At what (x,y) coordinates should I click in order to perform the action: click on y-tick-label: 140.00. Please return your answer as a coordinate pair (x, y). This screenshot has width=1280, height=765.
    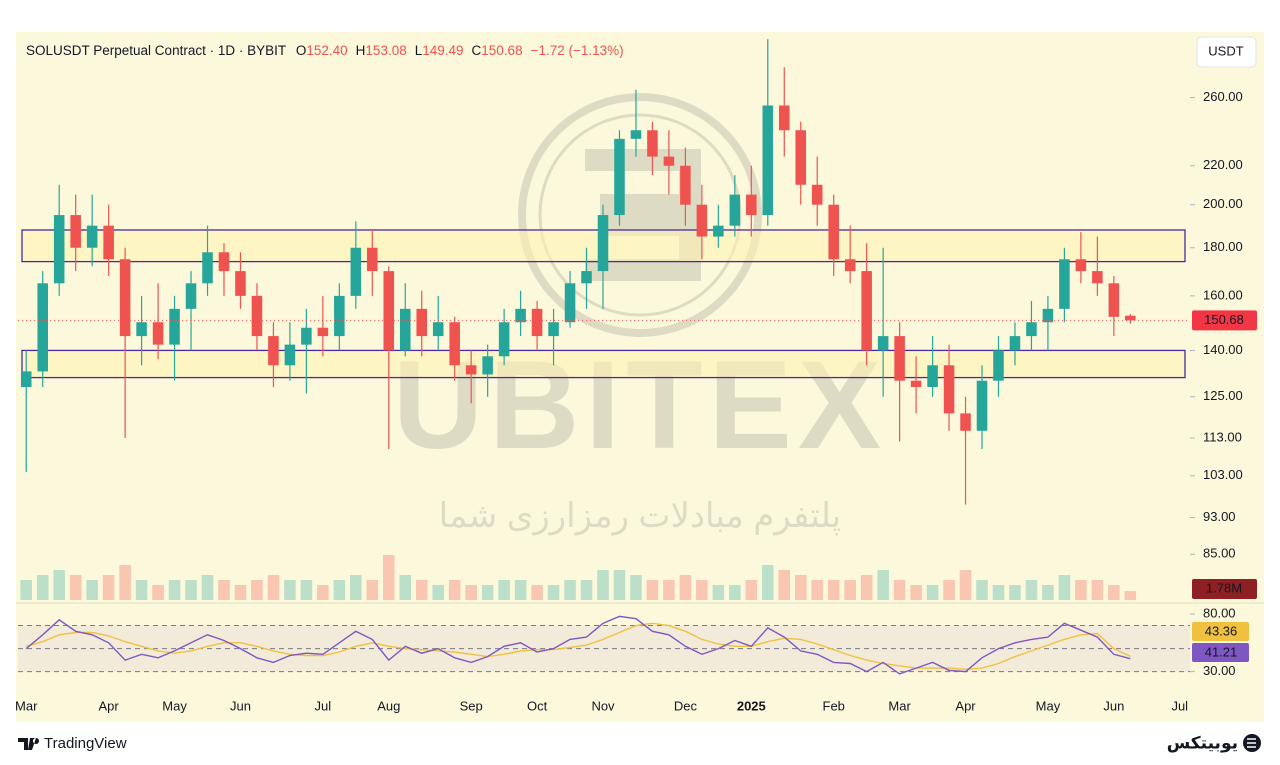
    Looking at the image, I should click on (1223, 349).